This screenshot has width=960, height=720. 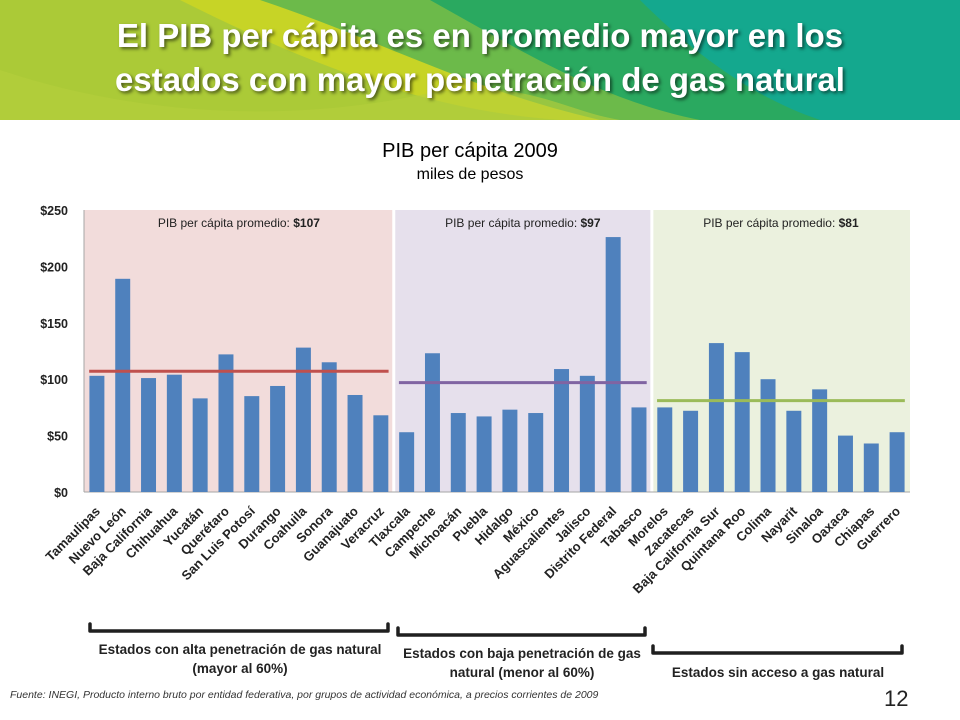 I want to click on group-average-label-1: PIB per cápita promedio: $97, so click(x=523, y=223).